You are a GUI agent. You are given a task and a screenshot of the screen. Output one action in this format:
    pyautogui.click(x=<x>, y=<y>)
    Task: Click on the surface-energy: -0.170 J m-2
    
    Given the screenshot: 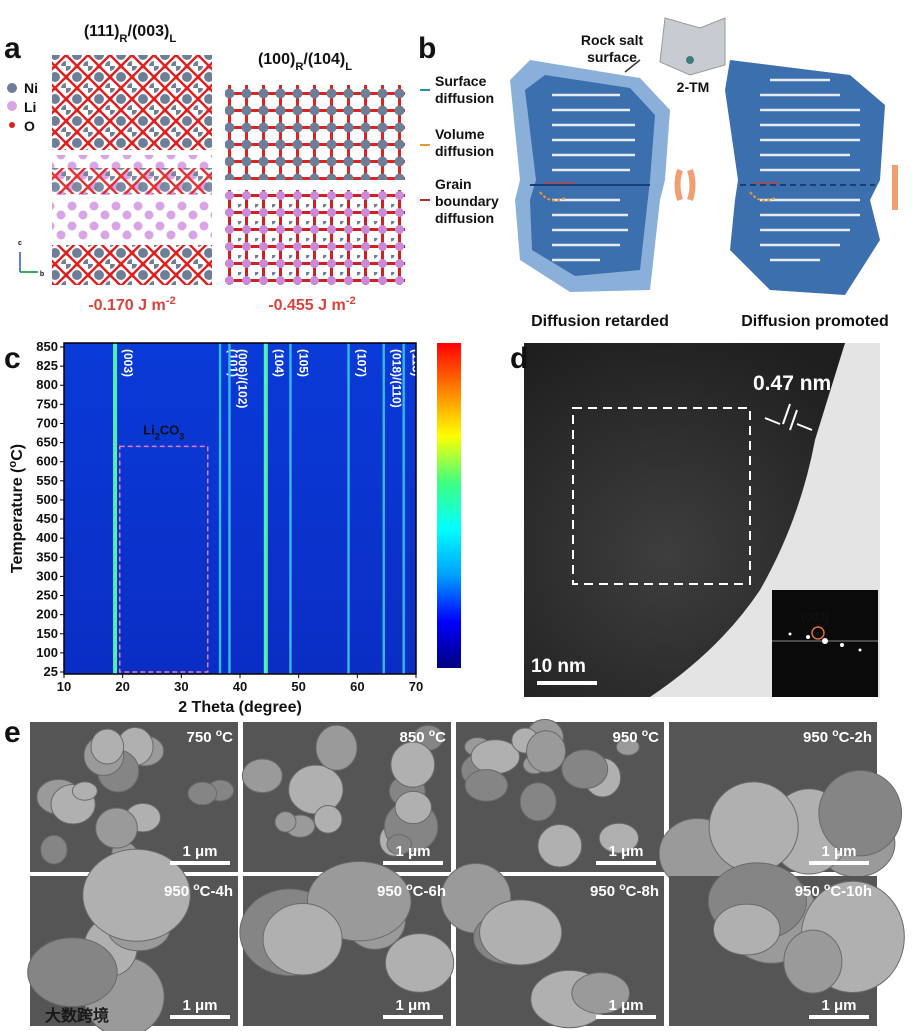 What is the action you would take?
    pyautogui.click(x=131, y=304)
    